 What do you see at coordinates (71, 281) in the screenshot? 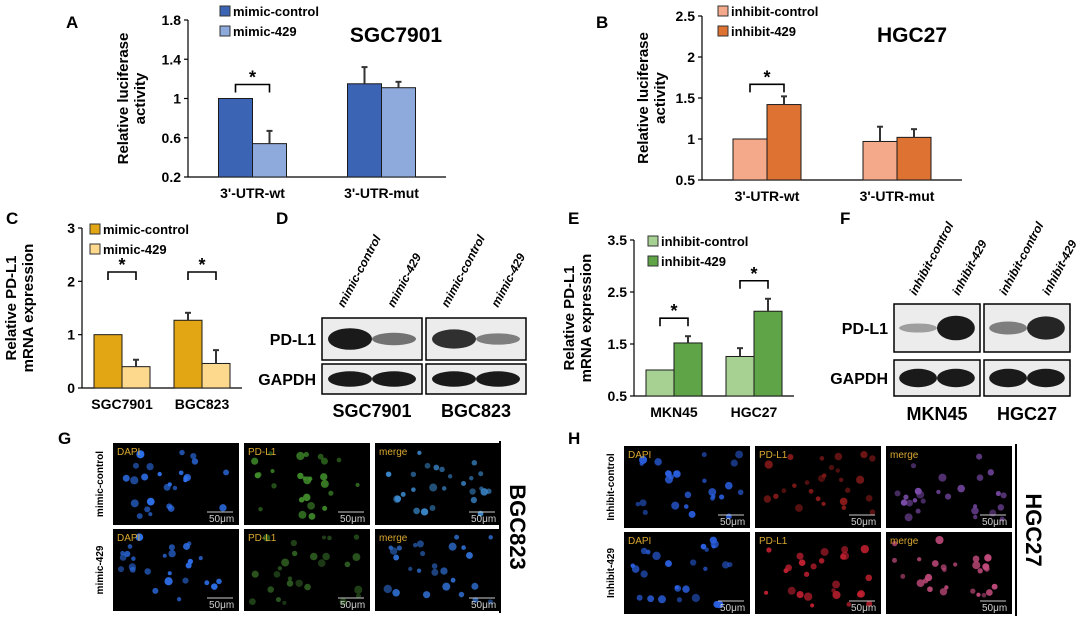
I see `y-tick-label: 2` at bounding box center [71, 281].